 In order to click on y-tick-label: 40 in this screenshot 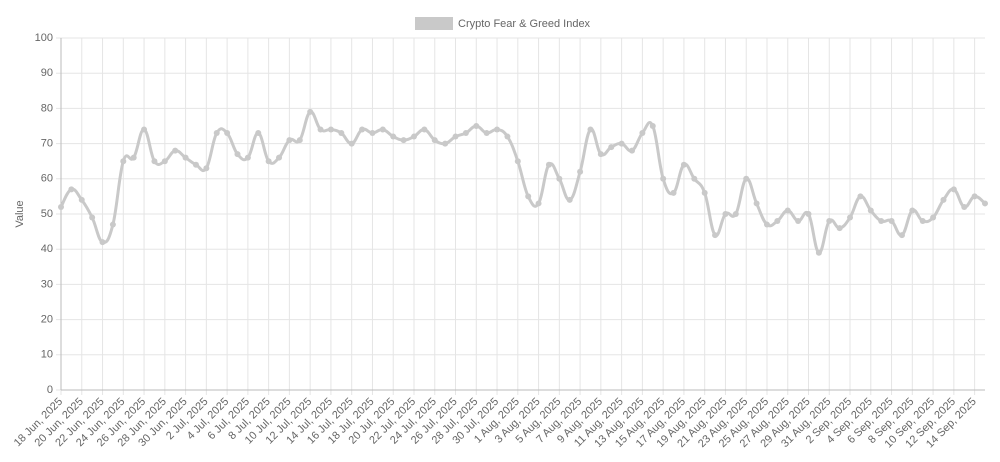, I will do `click(47, 249)`.